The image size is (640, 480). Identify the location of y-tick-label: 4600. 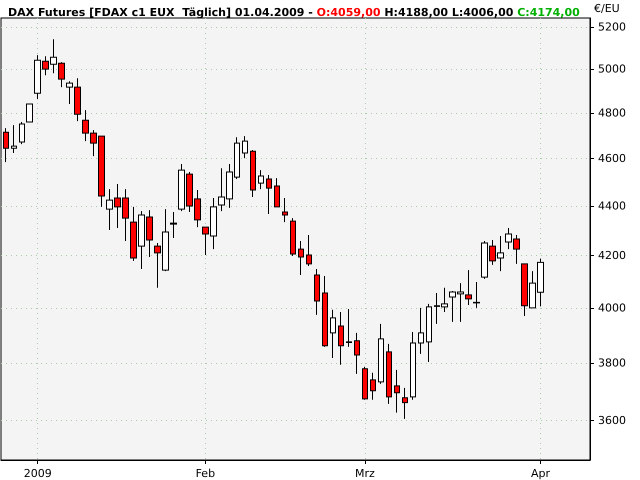
(612, 158).